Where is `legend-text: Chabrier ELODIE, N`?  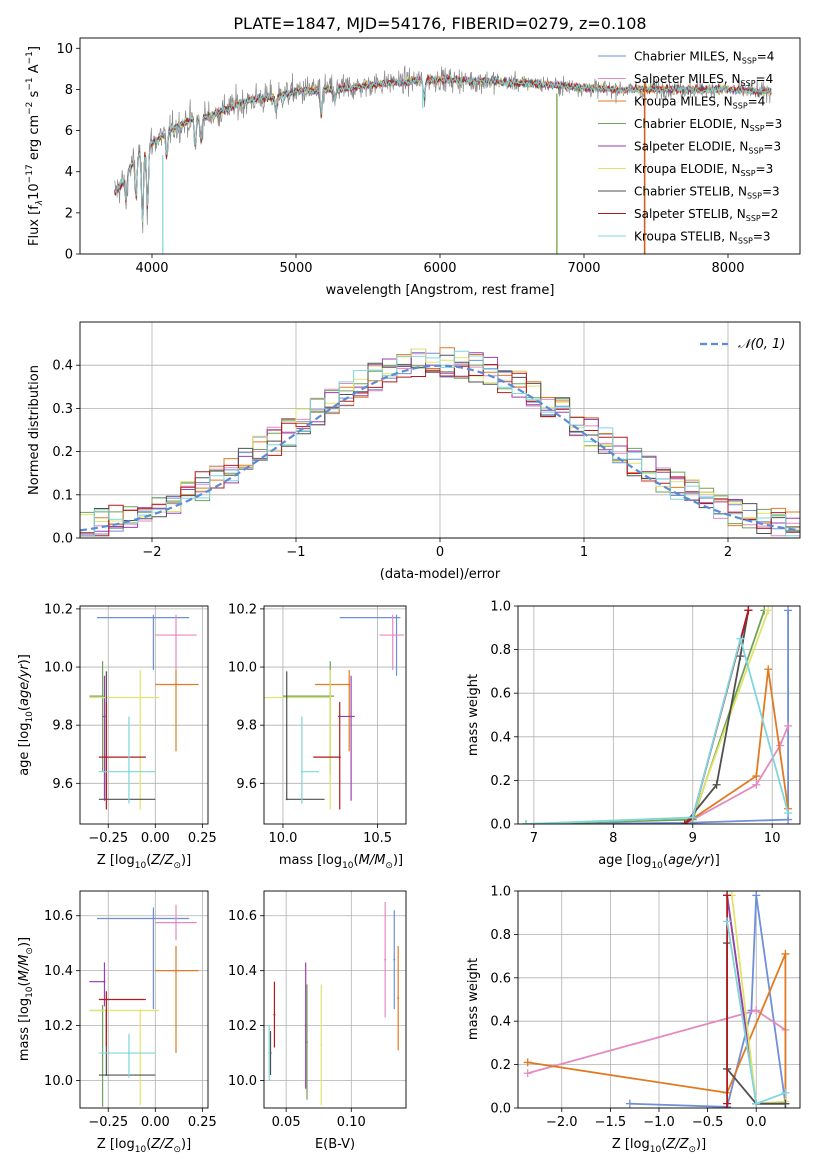 legend-text: Chabrier ELODIE, N is located at coordinates (692, 124).